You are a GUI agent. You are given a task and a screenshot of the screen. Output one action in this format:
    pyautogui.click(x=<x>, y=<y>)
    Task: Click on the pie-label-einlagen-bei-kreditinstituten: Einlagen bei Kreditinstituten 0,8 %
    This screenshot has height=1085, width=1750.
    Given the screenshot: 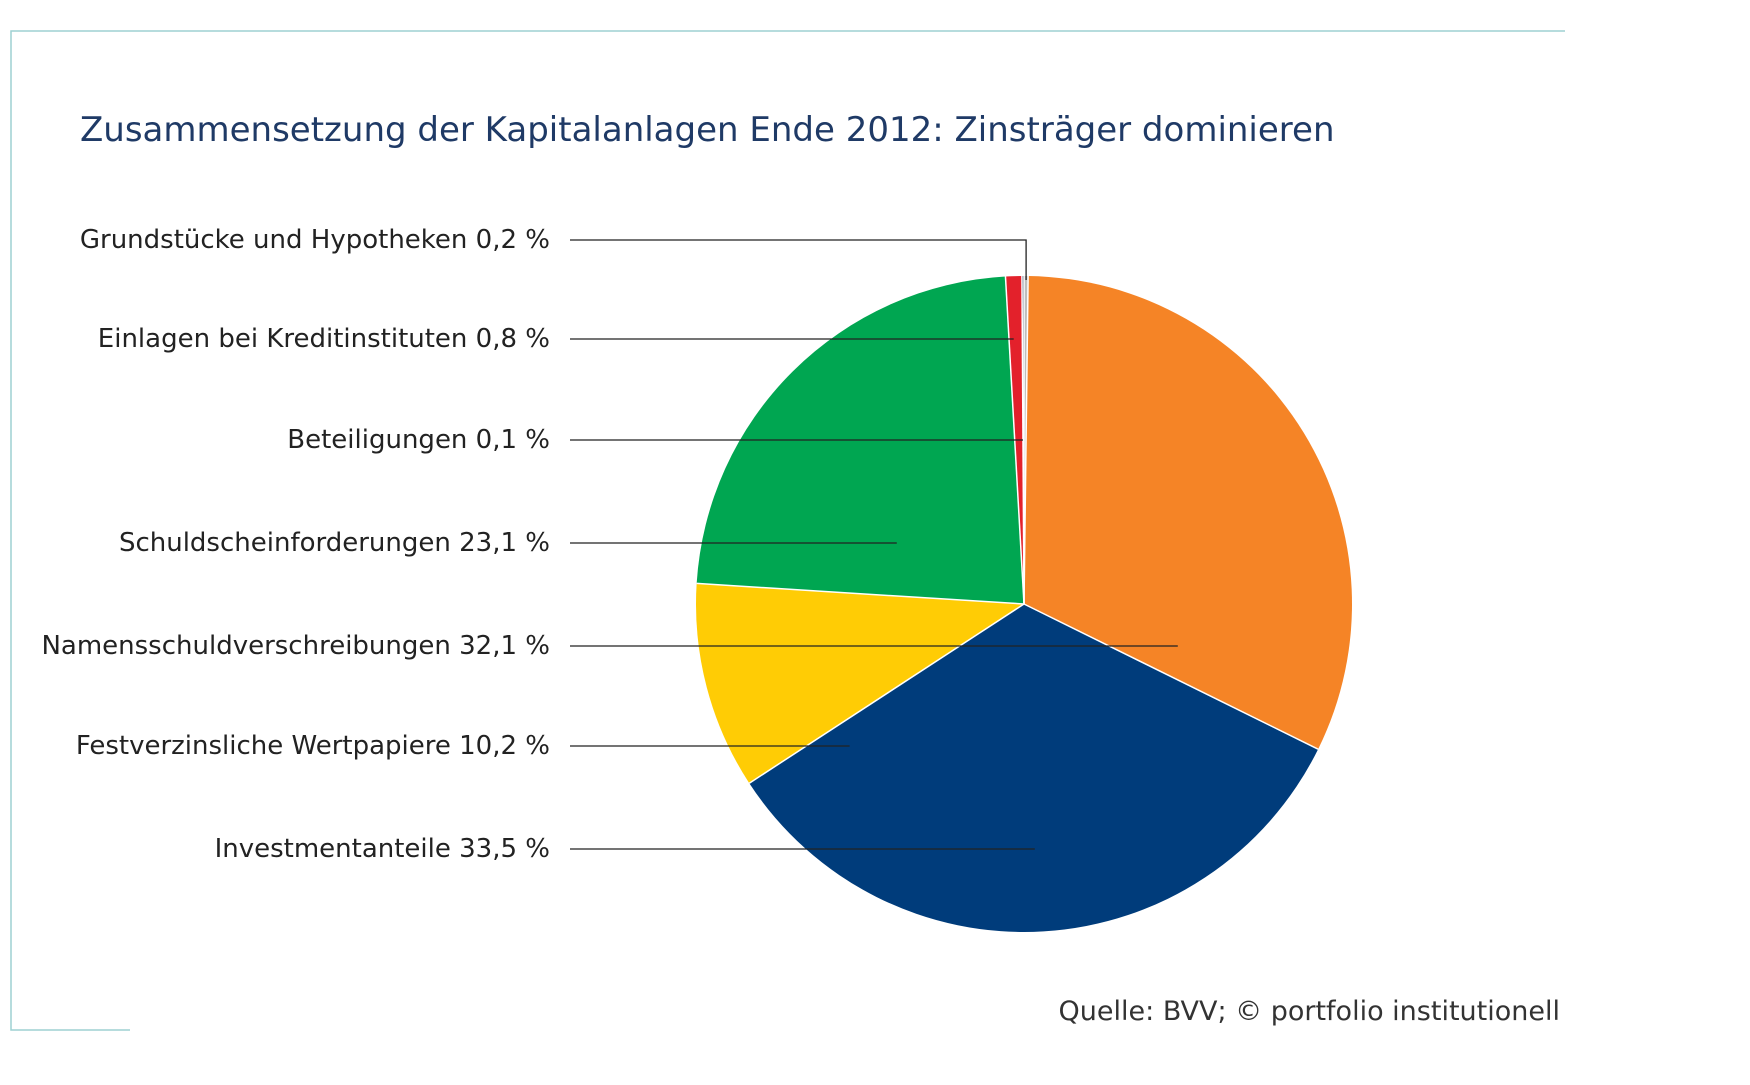 What is the action you would take?
    pyautogui.click(x=323, y=339)
    